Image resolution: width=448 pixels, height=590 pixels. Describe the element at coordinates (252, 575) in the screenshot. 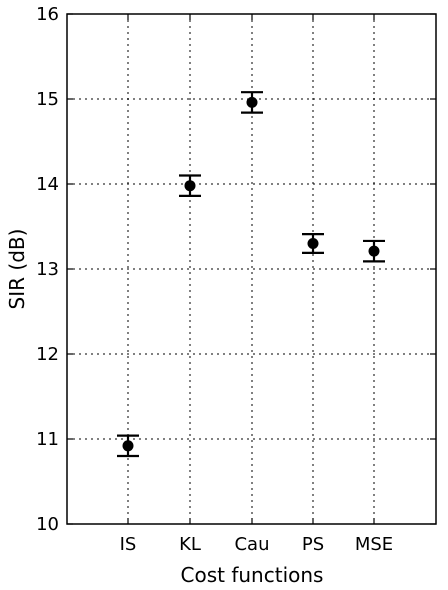

I see `x-axis-label: Cost functions` at that location.